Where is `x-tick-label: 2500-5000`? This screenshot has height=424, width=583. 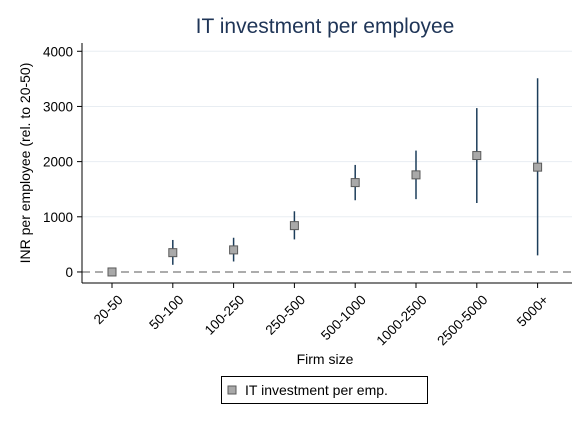
x-tick-label: 2500-5000 is located at coordinates (462, 320).